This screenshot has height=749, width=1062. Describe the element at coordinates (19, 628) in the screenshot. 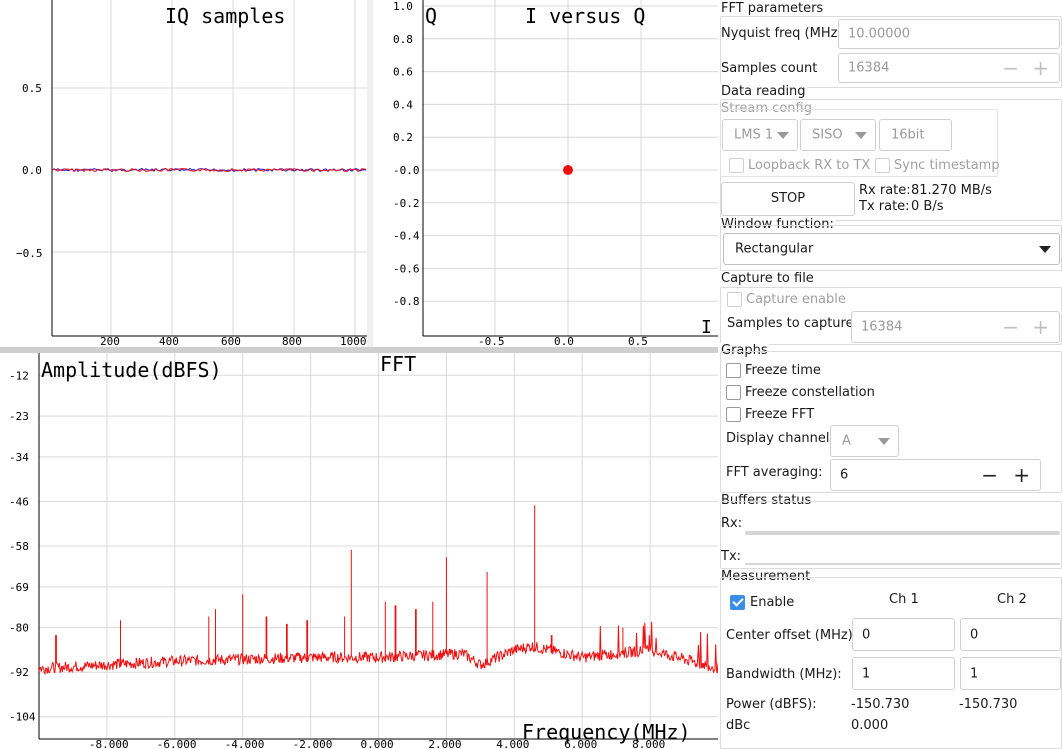

I see `fft-y-tick: -80` at that location.